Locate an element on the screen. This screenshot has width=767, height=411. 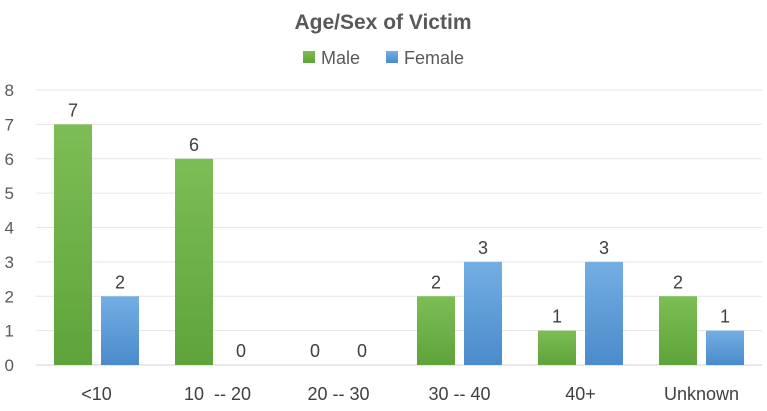
y-tick-label: 4 is located at coordinates (9, 228).